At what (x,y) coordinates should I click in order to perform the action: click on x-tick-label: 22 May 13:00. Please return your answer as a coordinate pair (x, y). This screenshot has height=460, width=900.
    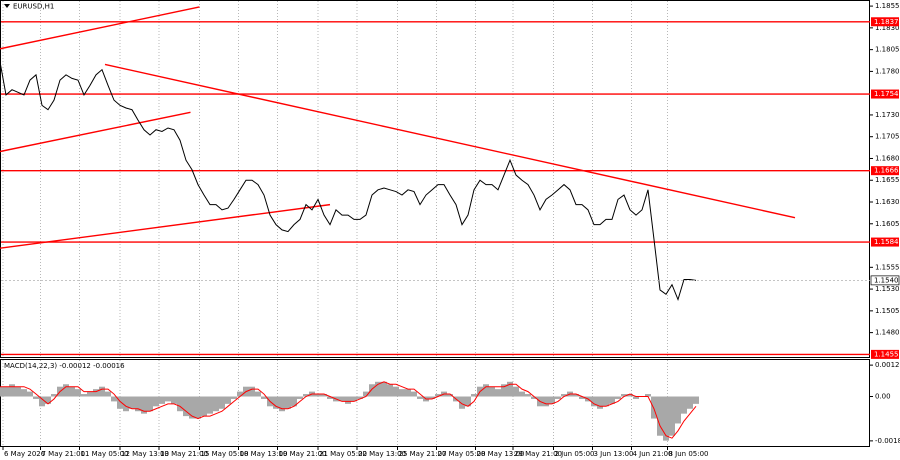
    Looking at the image, I should click on (382, 454).